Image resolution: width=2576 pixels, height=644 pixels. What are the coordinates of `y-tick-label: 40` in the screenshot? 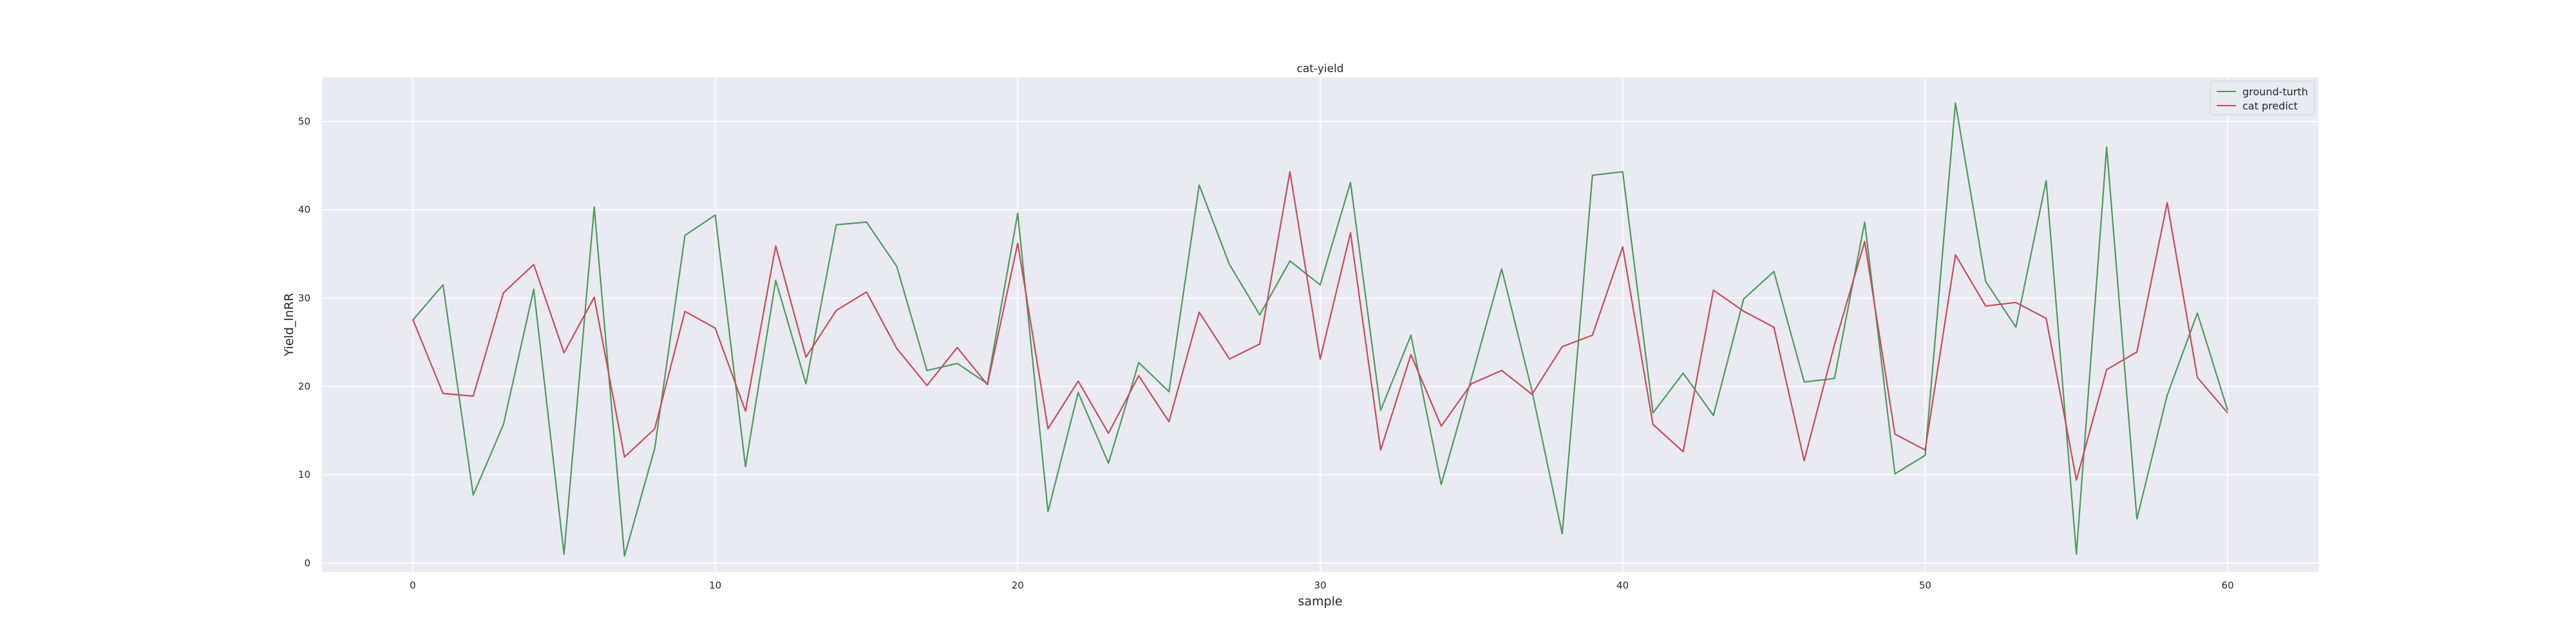 It's located at (304, 210).